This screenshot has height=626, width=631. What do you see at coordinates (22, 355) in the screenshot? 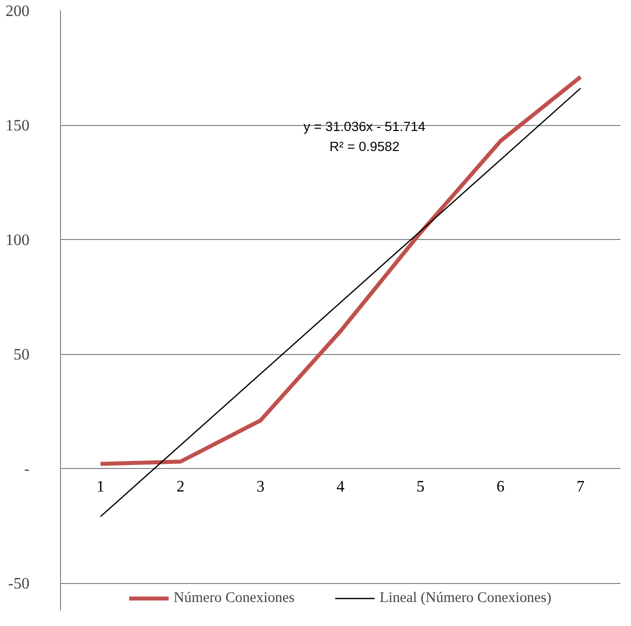
I see `y-tick-label: 50` at bounding box center [22, 355].